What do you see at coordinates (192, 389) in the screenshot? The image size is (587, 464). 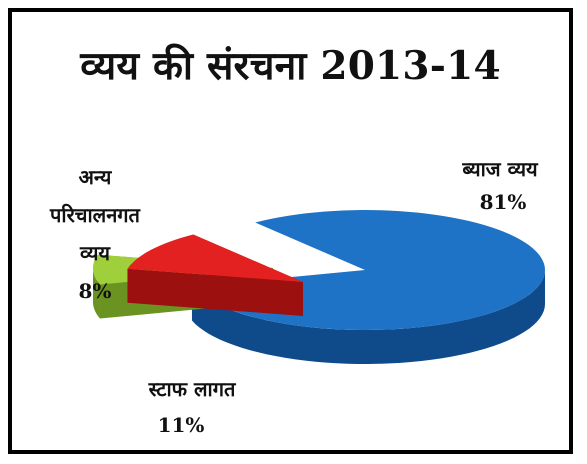 I see `label-red-name: स्टाफ लागत` at bounding box center [192, 389].